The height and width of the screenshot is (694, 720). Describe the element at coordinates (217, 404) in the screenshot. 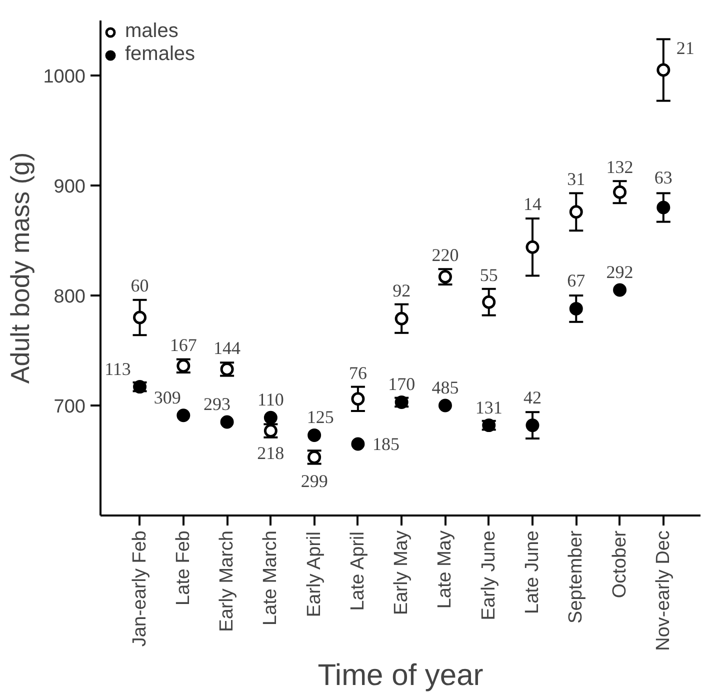

I see `annotation: 293` at that location.